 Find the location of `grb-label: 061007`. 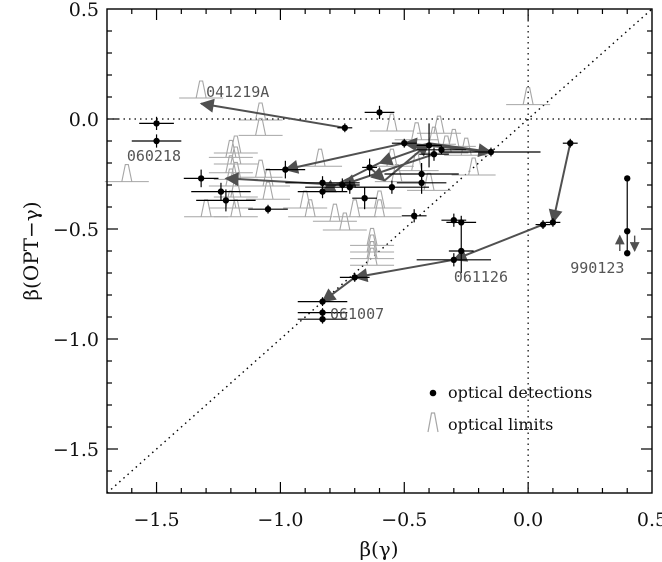

grb-label: 061007 is located at coordinates (357, 314).